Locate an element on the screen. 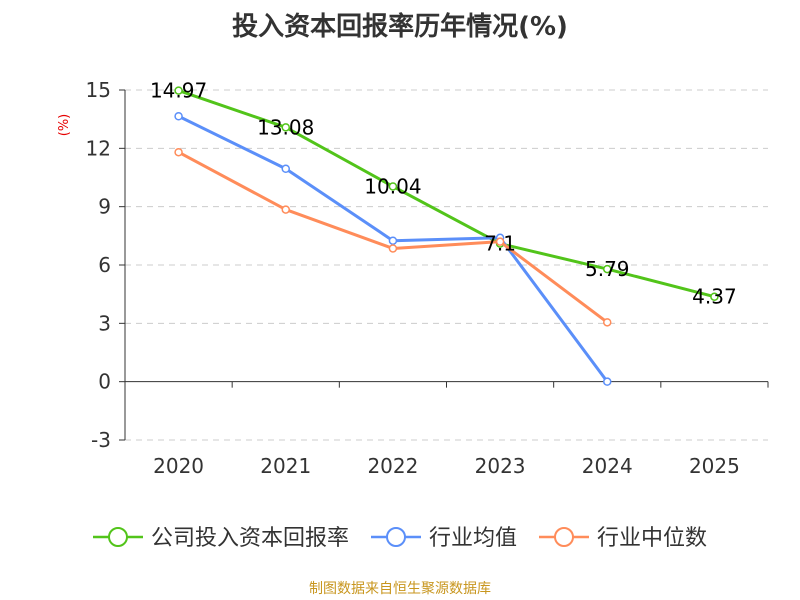 The image size is (800, 600). x-tick-label: 2024 is located at coordinates (607, 466).